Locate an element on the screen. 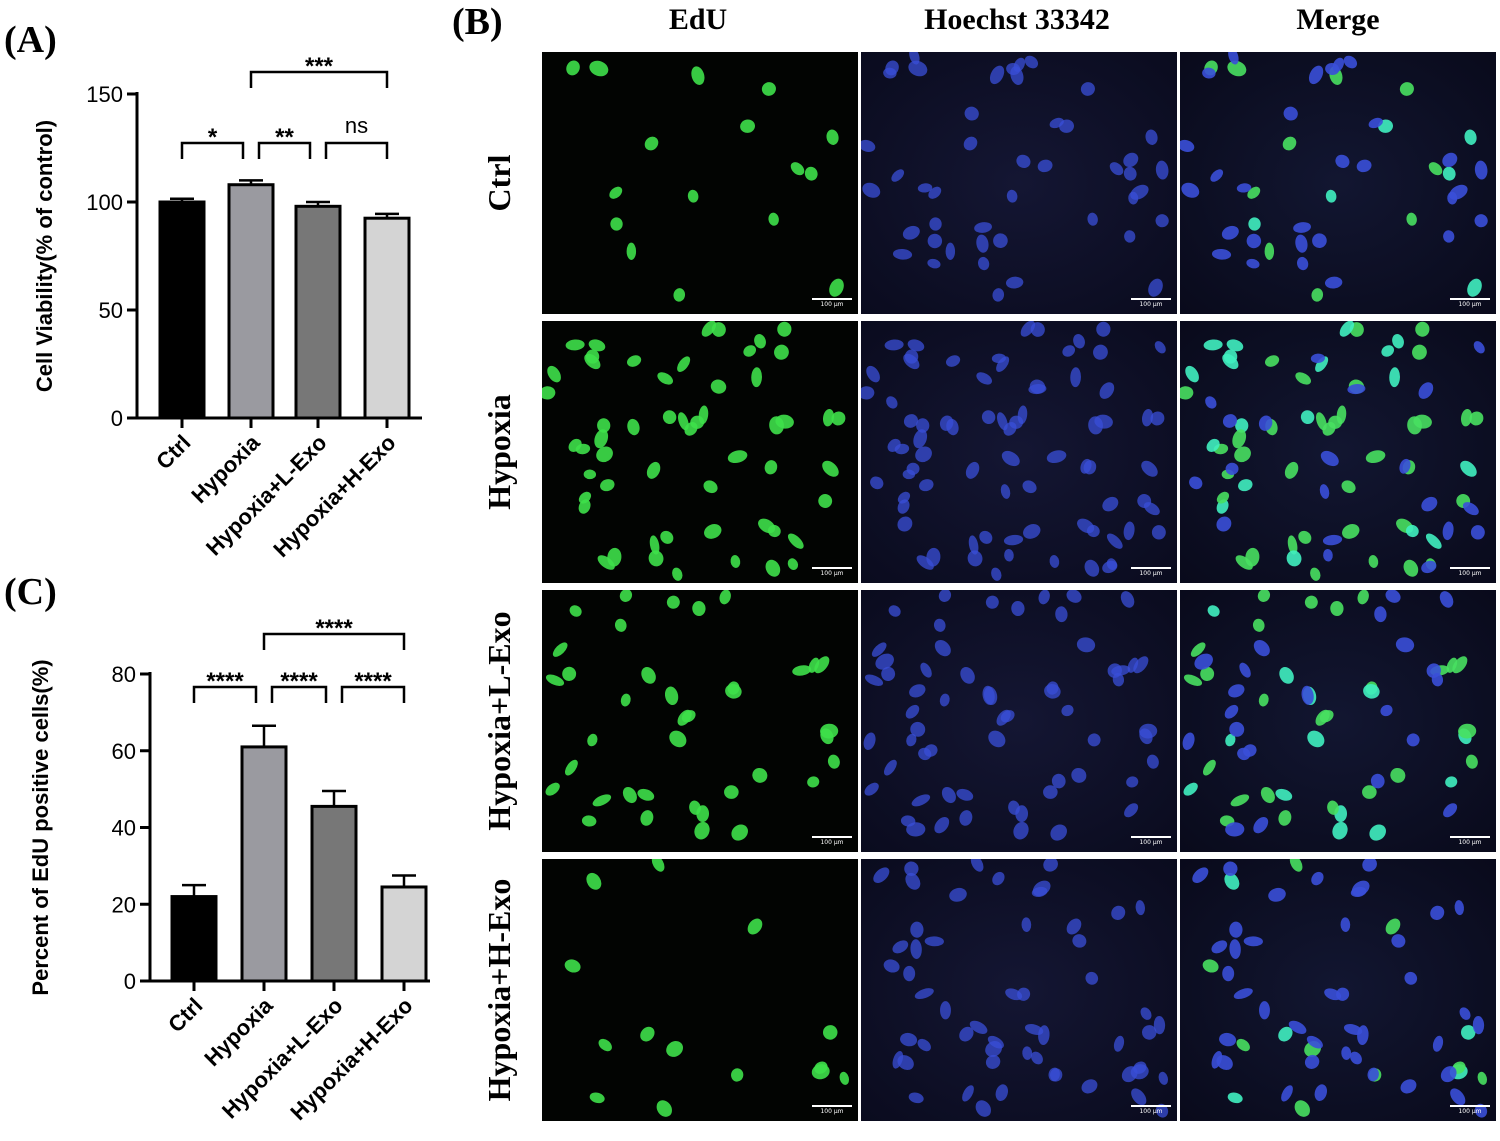 This screenshot has height=1141, width=1500. micrograph-hypoxia-l-exo-edu: 100 μm is located at coordinates (700, 721).